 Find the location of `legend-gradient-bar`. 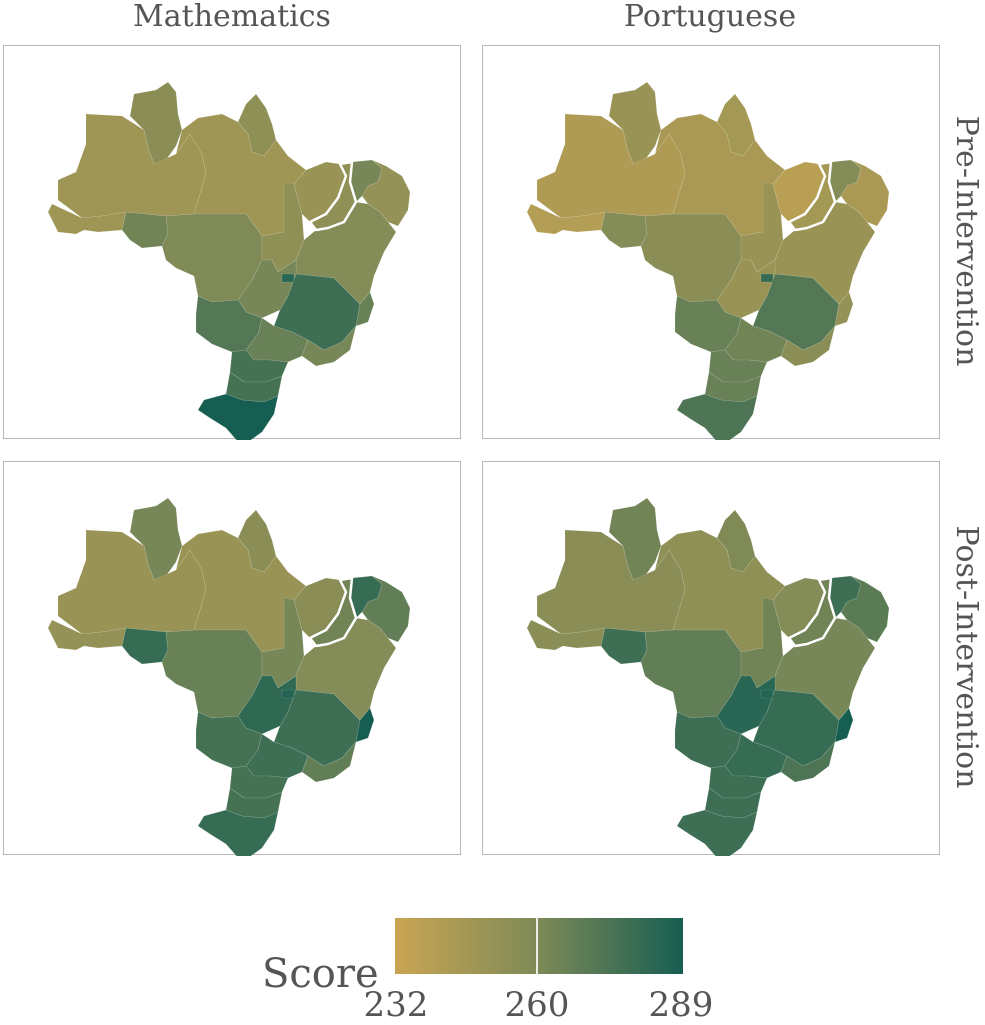

legend-gradient-bar is located at coordinates (539, 946).